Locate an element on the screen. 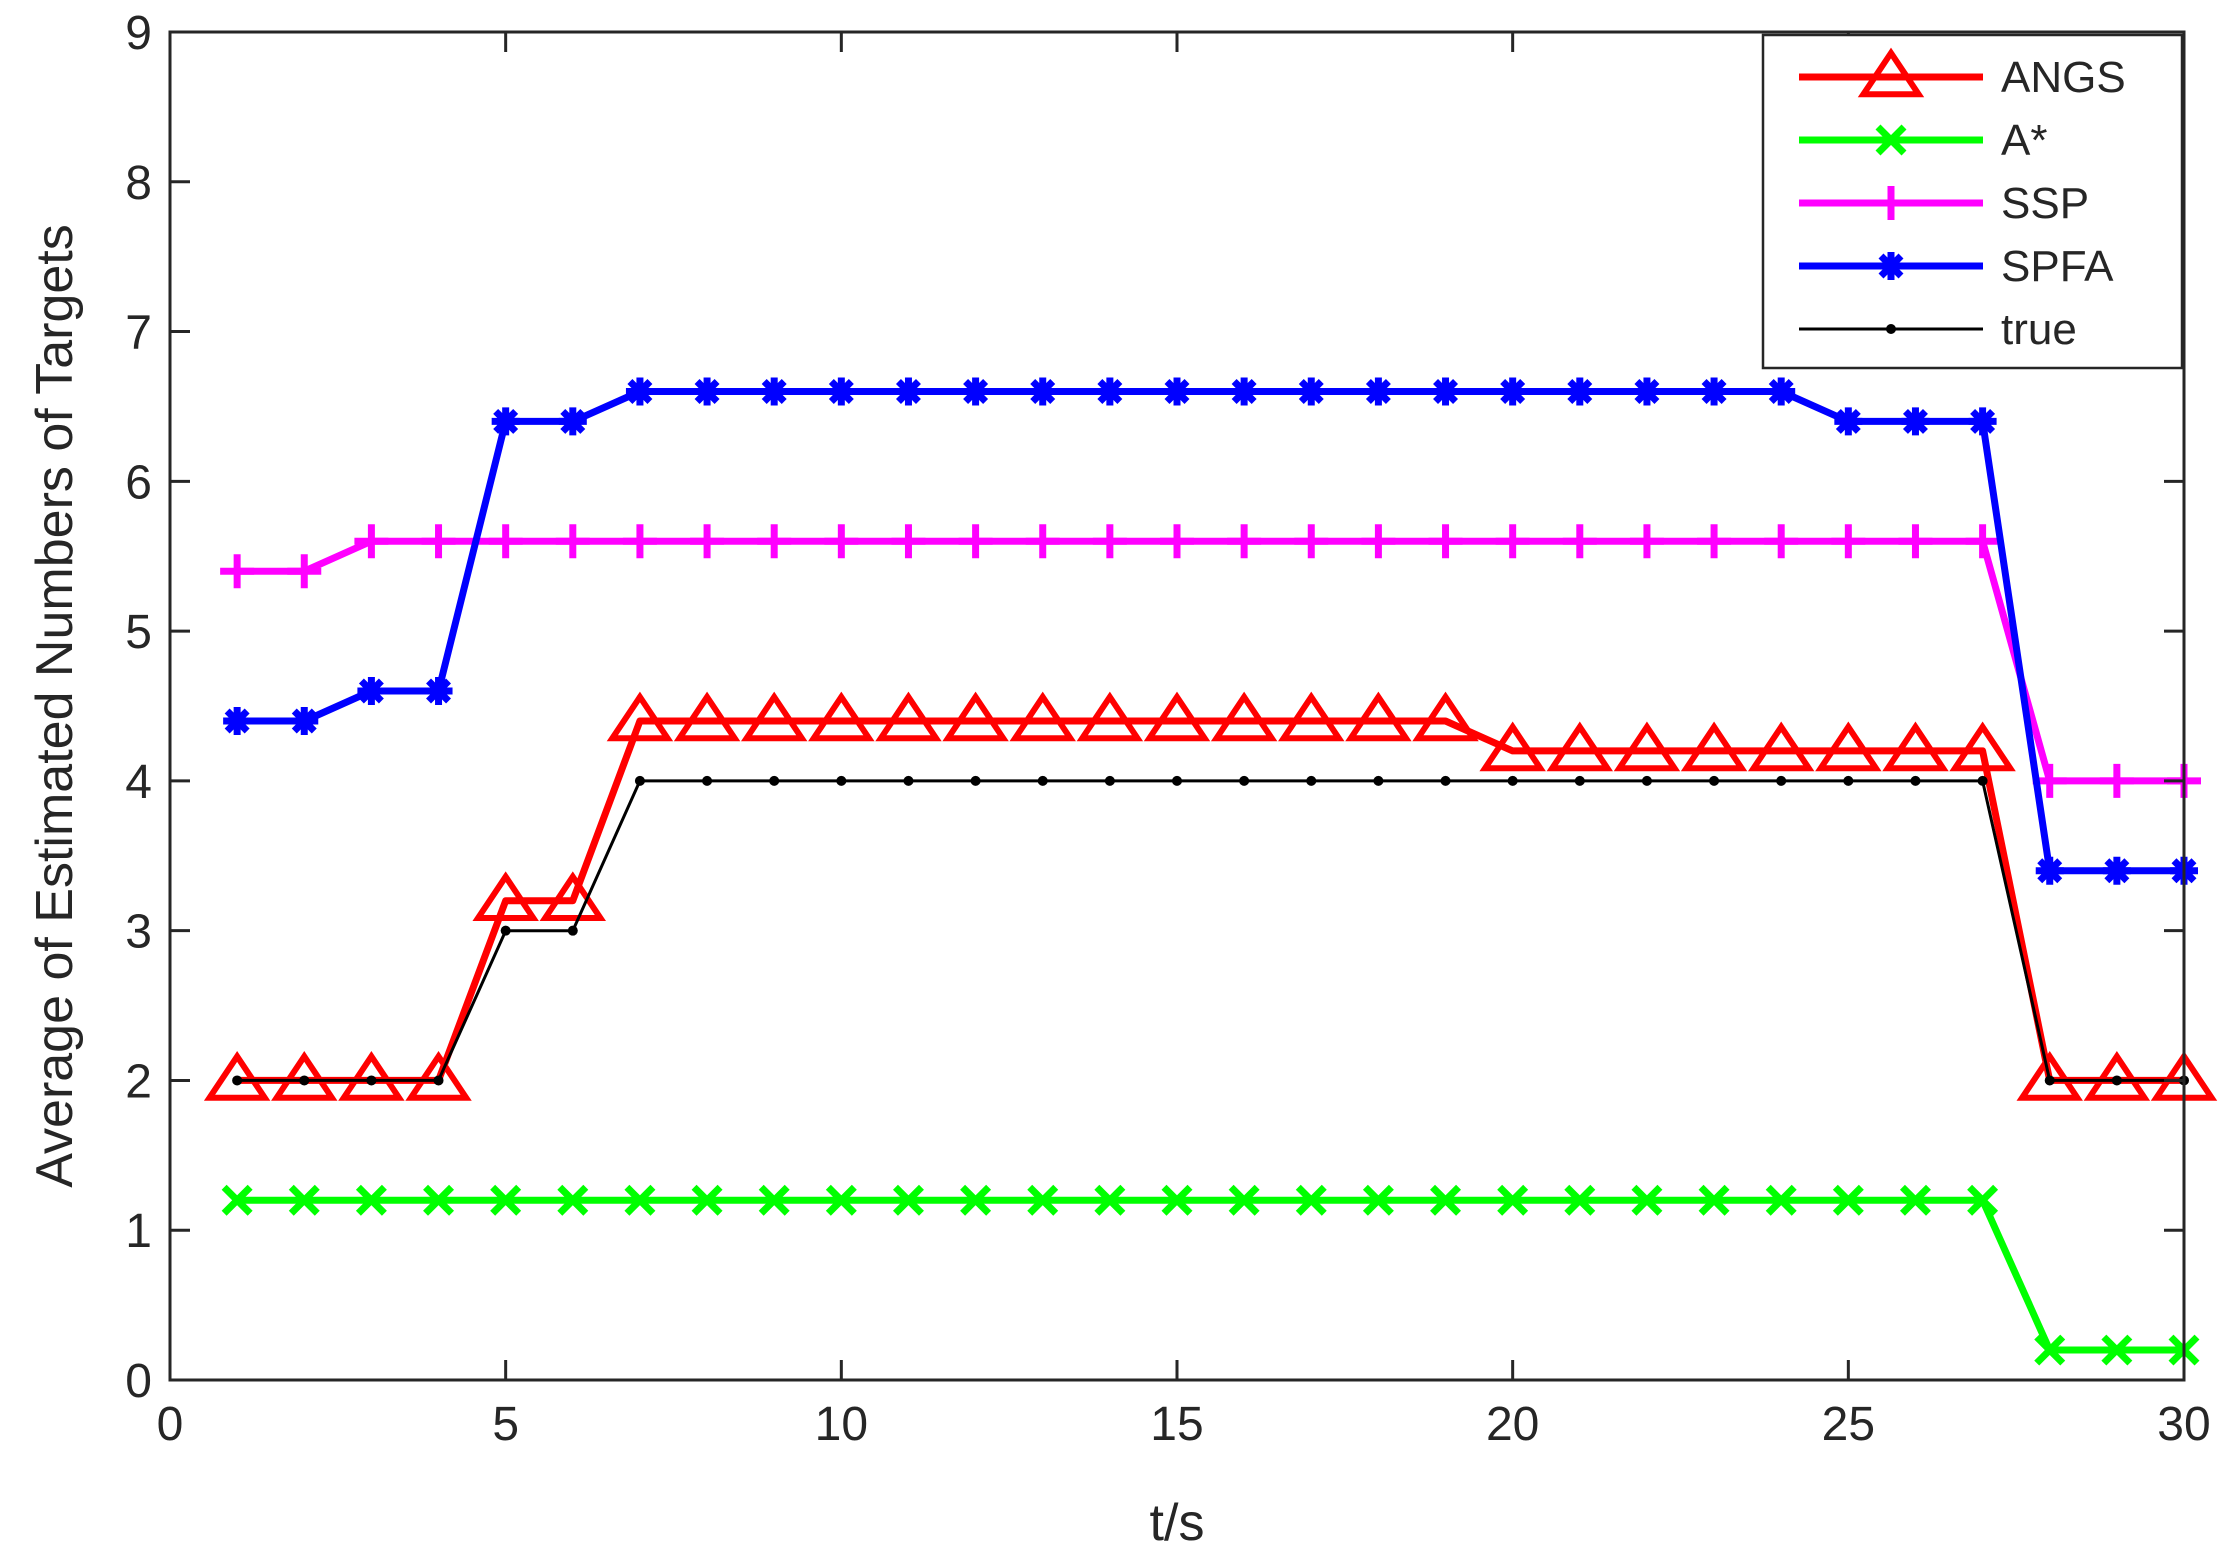 This screenshot has height=1557, width=2235. legend: ANGS A* SSP SPFA true is located at coordinates (1972, 201).